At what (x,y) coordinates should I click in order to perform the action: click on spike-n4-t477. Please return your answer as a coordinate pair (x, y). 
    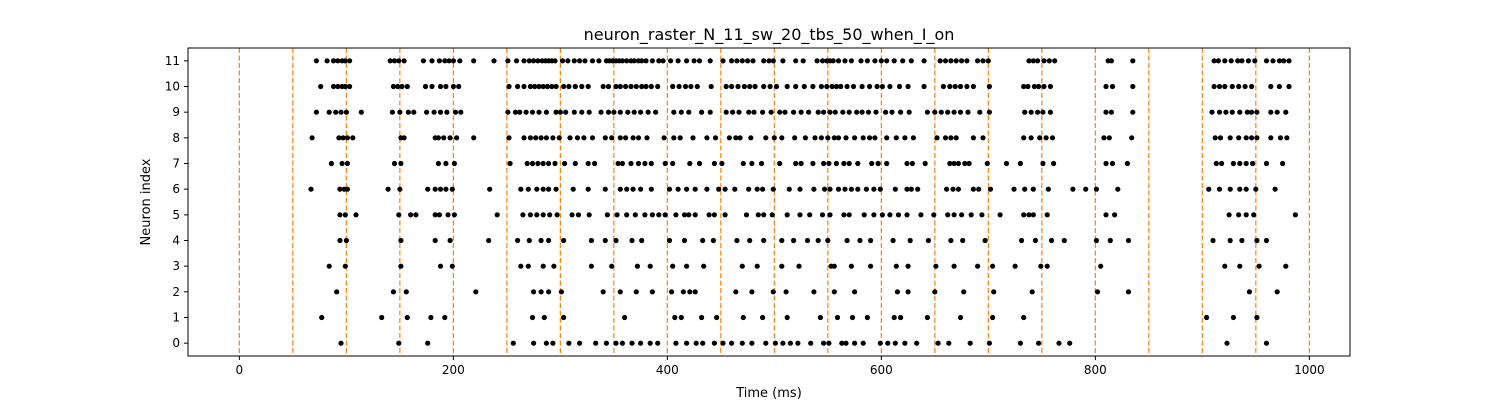
    Looking at the image, I should click on (750, 240).